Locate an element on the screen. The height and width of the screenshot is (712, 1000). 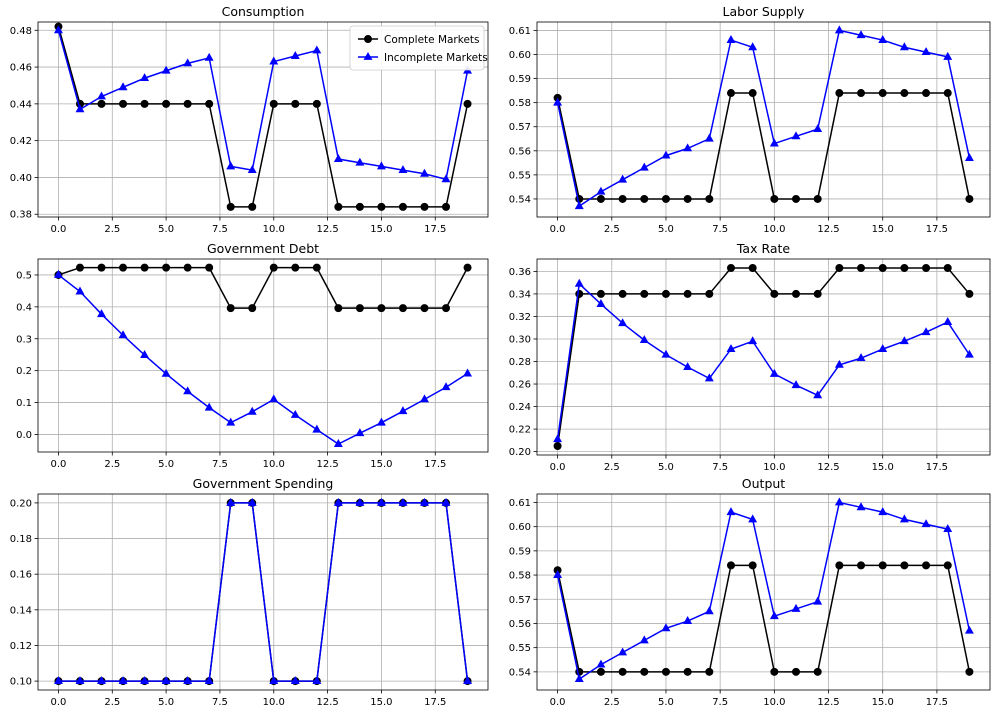
y-tick-label: 0.55 is located at coordinates (520, 175).